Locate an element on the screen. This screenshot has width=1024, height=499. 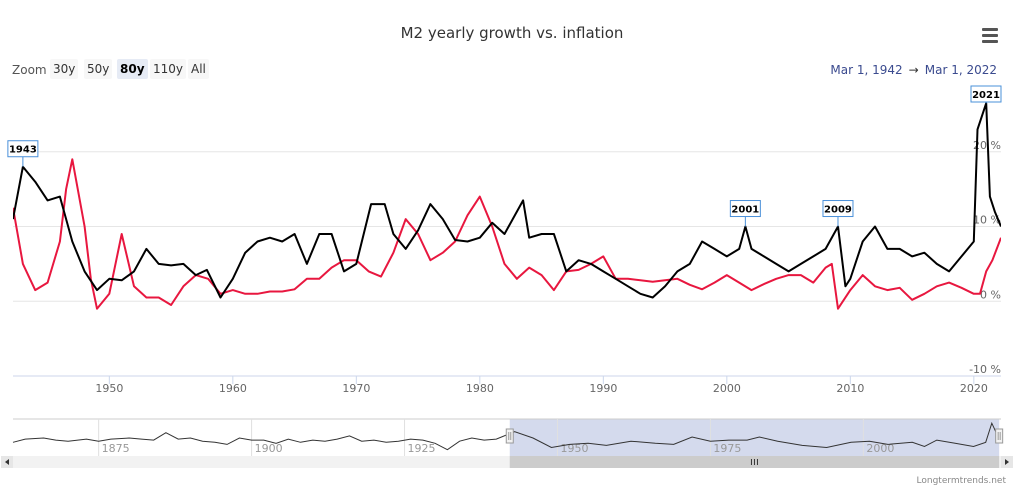
navigator-left-handle is located at coordinates (509, 436).